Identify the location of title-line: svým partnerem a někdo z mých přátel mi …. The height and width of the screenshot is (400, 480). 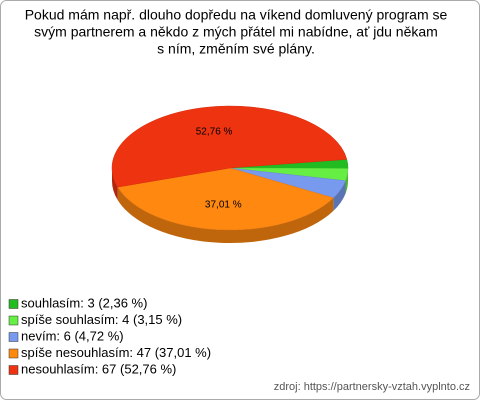
(236, 32).